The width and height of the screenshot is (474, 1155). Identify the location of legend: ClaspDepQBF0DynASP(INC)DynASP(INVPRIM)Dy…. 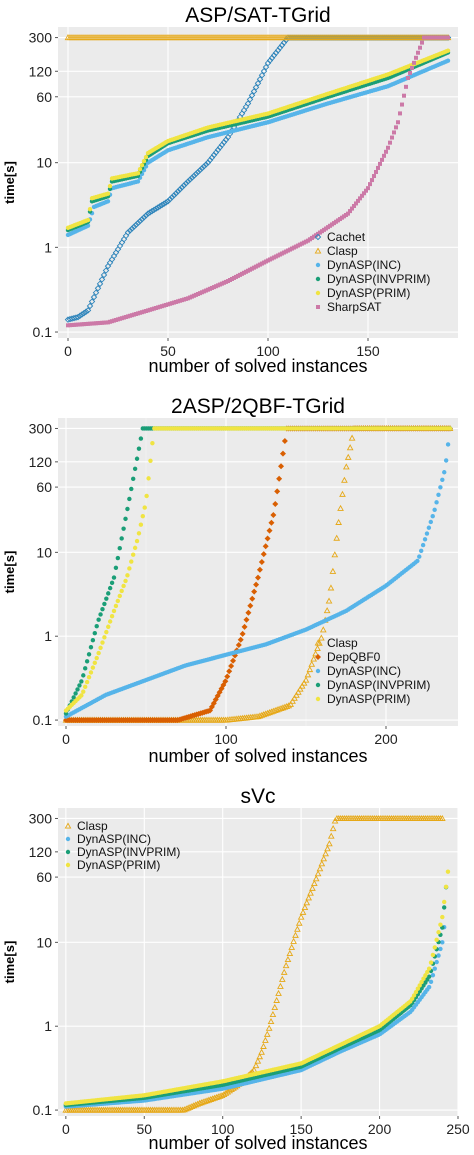
(372, 671).